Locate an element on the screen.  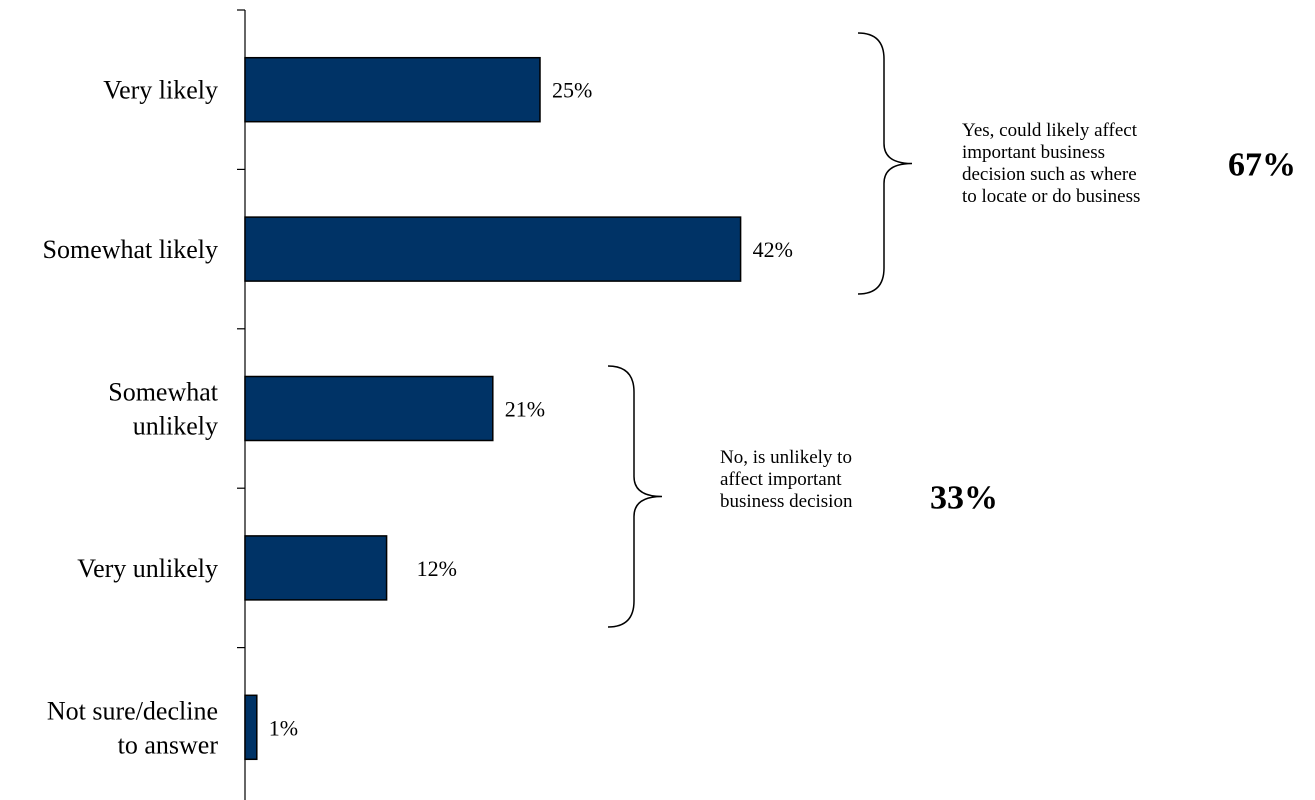
category-label: Very unlikely is located at coordinates (147, 568).